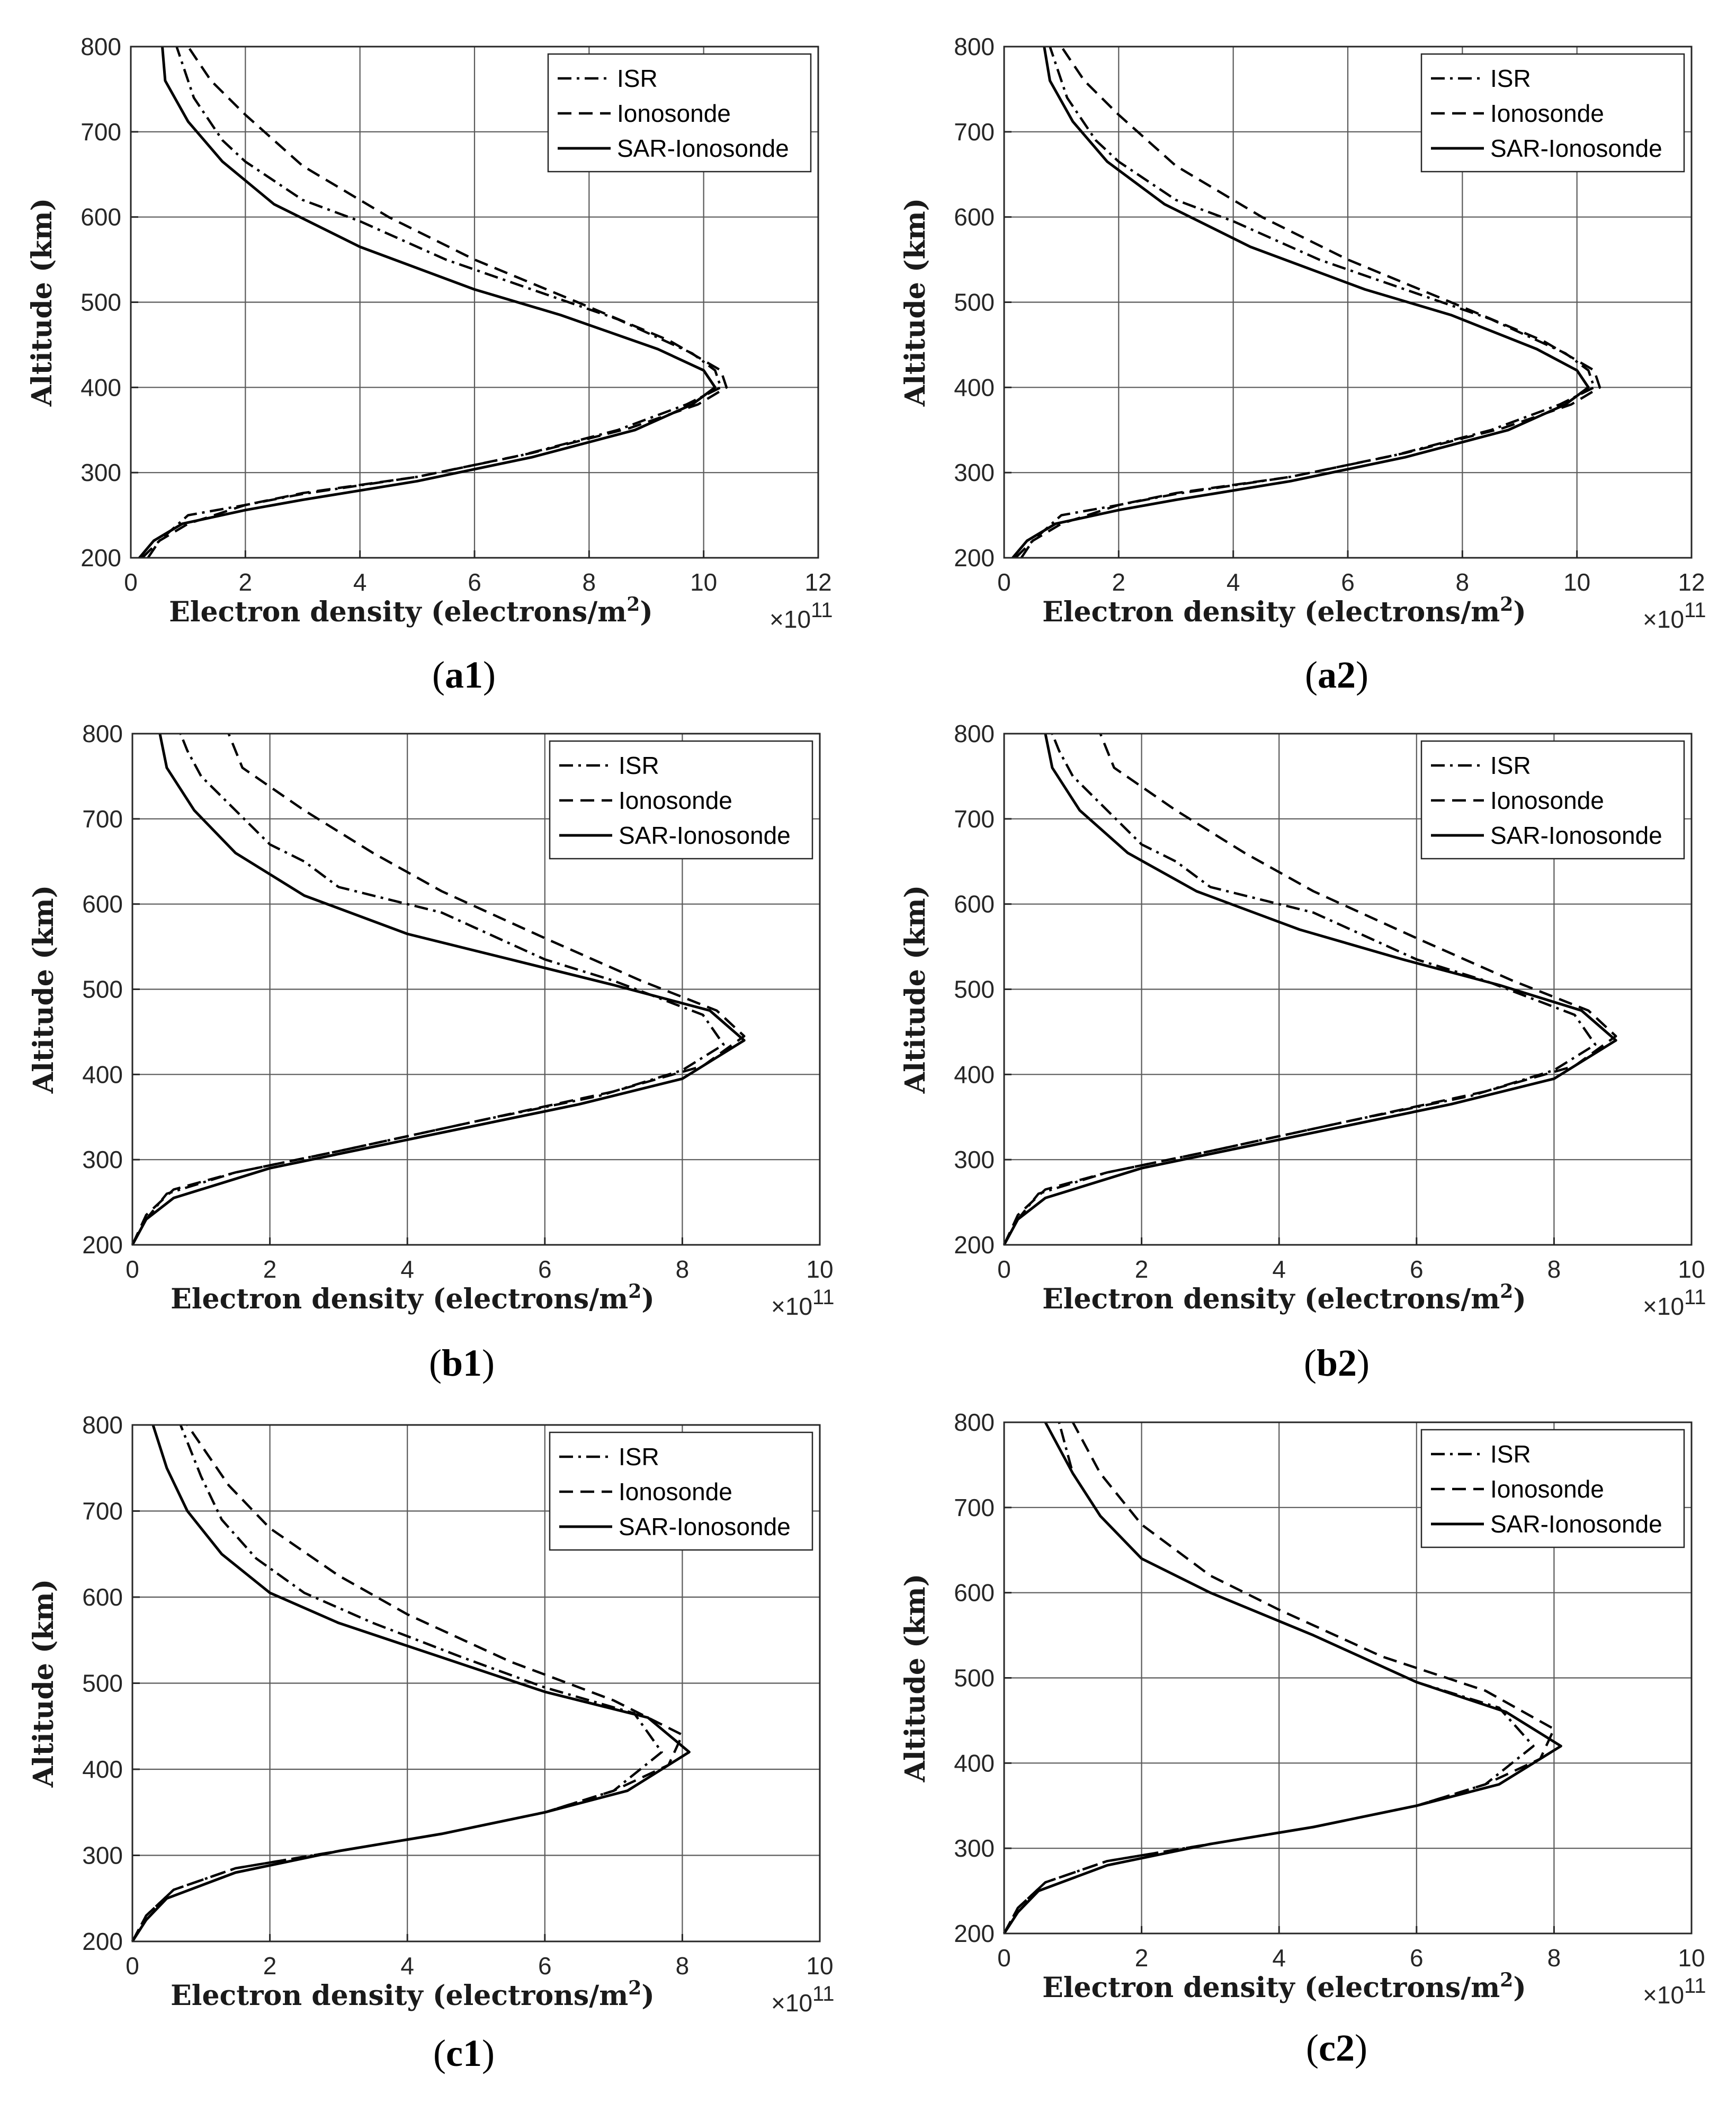 The width and height of the screenshot is (1736, 2121). Describe the element at coordinates (1336, 2048) in the screenshot. I see `panel-caption: (c2)` at that location.